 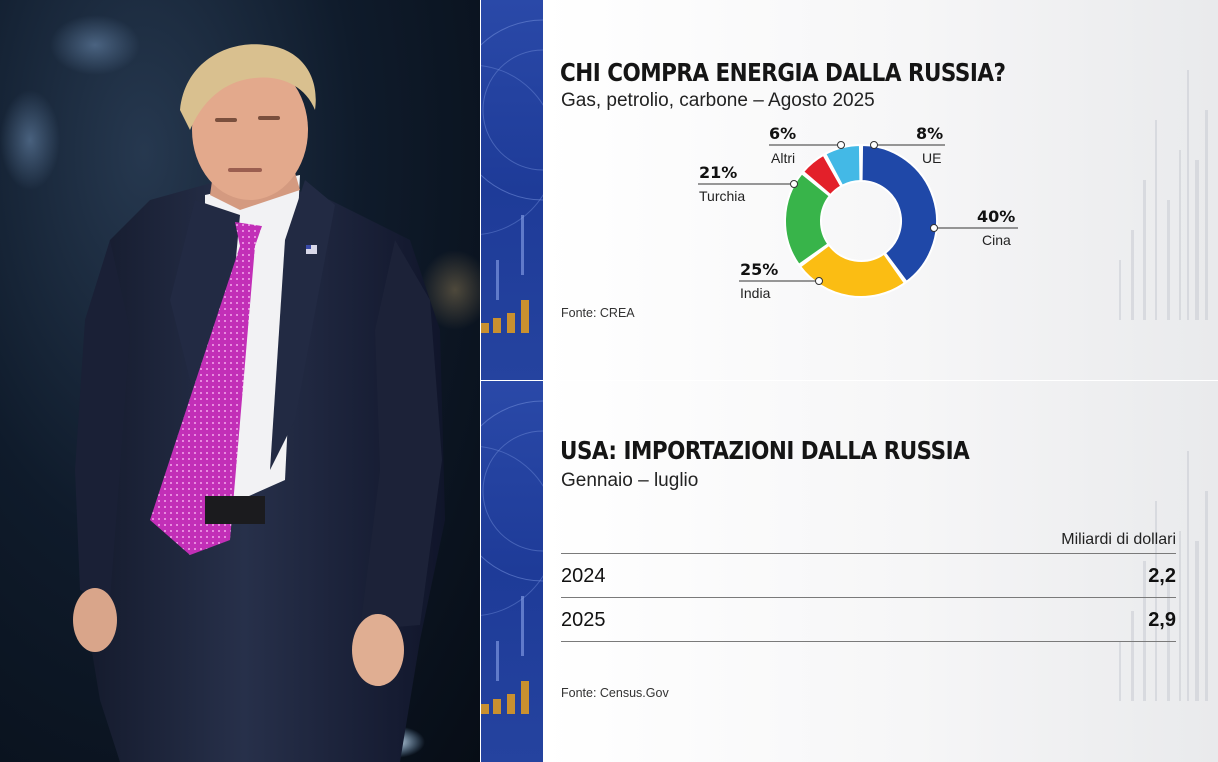 I want to click on background-bars-decoration, so click(x=1163, y=195).